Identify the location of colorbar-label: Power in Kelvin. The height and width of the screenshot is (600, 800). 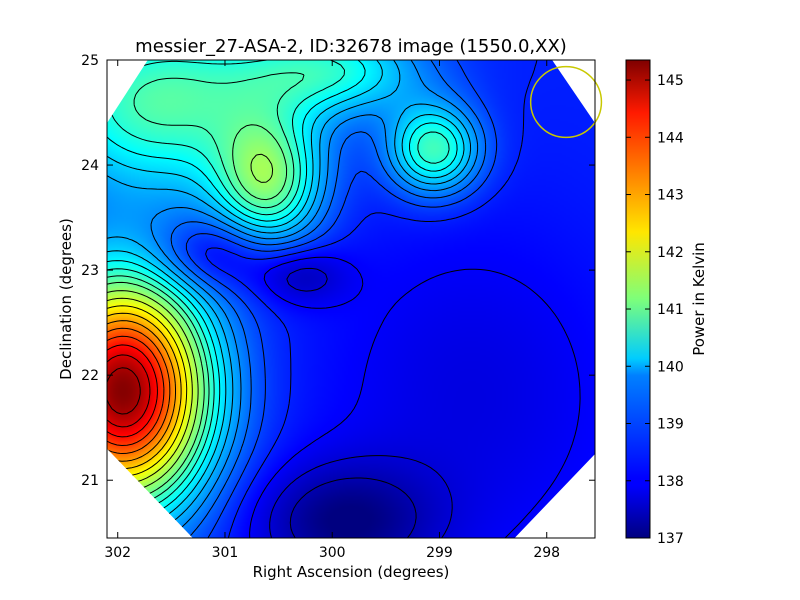
(699, 299).